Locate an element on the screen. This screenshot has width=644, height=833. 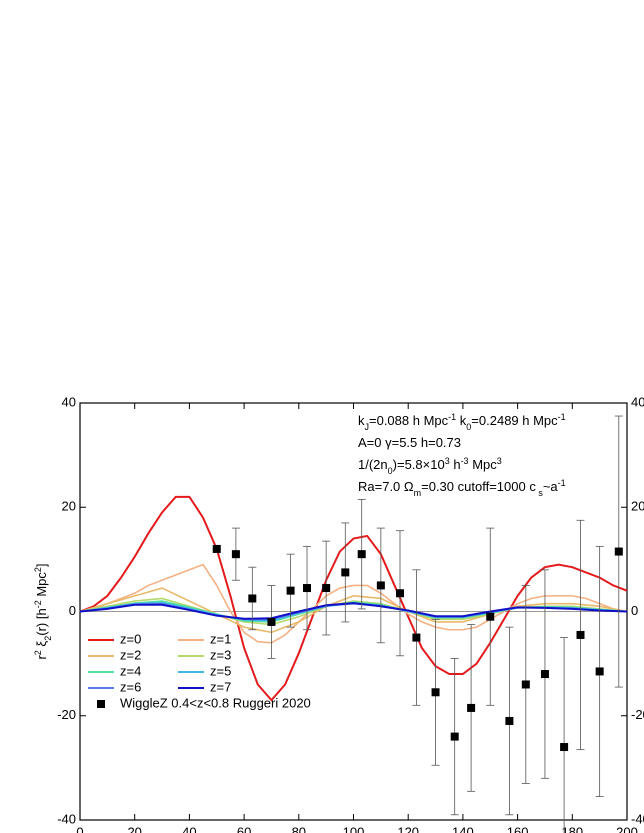
text-part: J is located at coordinates (367, 427).